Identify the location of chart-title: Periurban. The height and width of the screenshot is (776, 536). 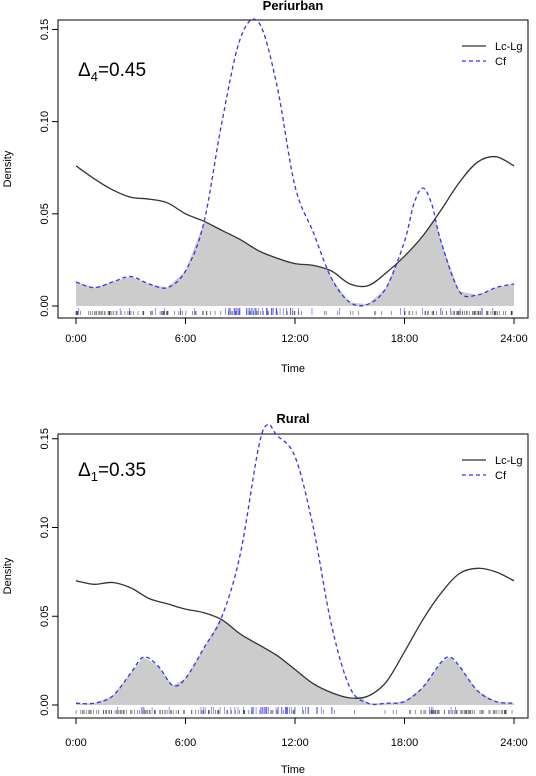
(293, 6).